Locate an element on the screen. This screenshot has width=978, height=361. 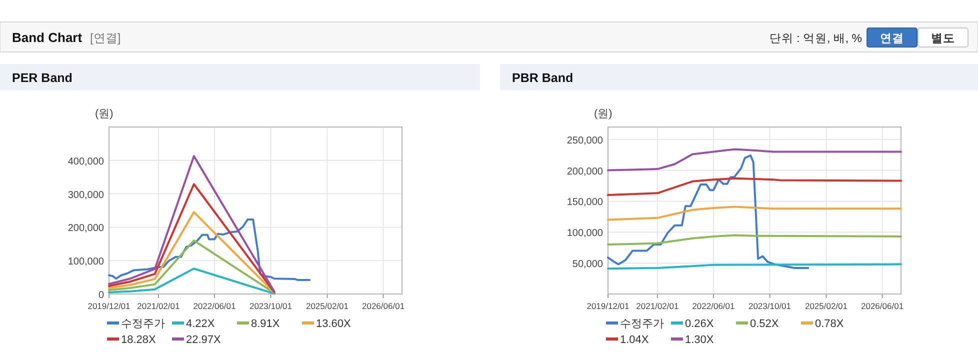
text: Band Chart is located at coordinates (47, 37).